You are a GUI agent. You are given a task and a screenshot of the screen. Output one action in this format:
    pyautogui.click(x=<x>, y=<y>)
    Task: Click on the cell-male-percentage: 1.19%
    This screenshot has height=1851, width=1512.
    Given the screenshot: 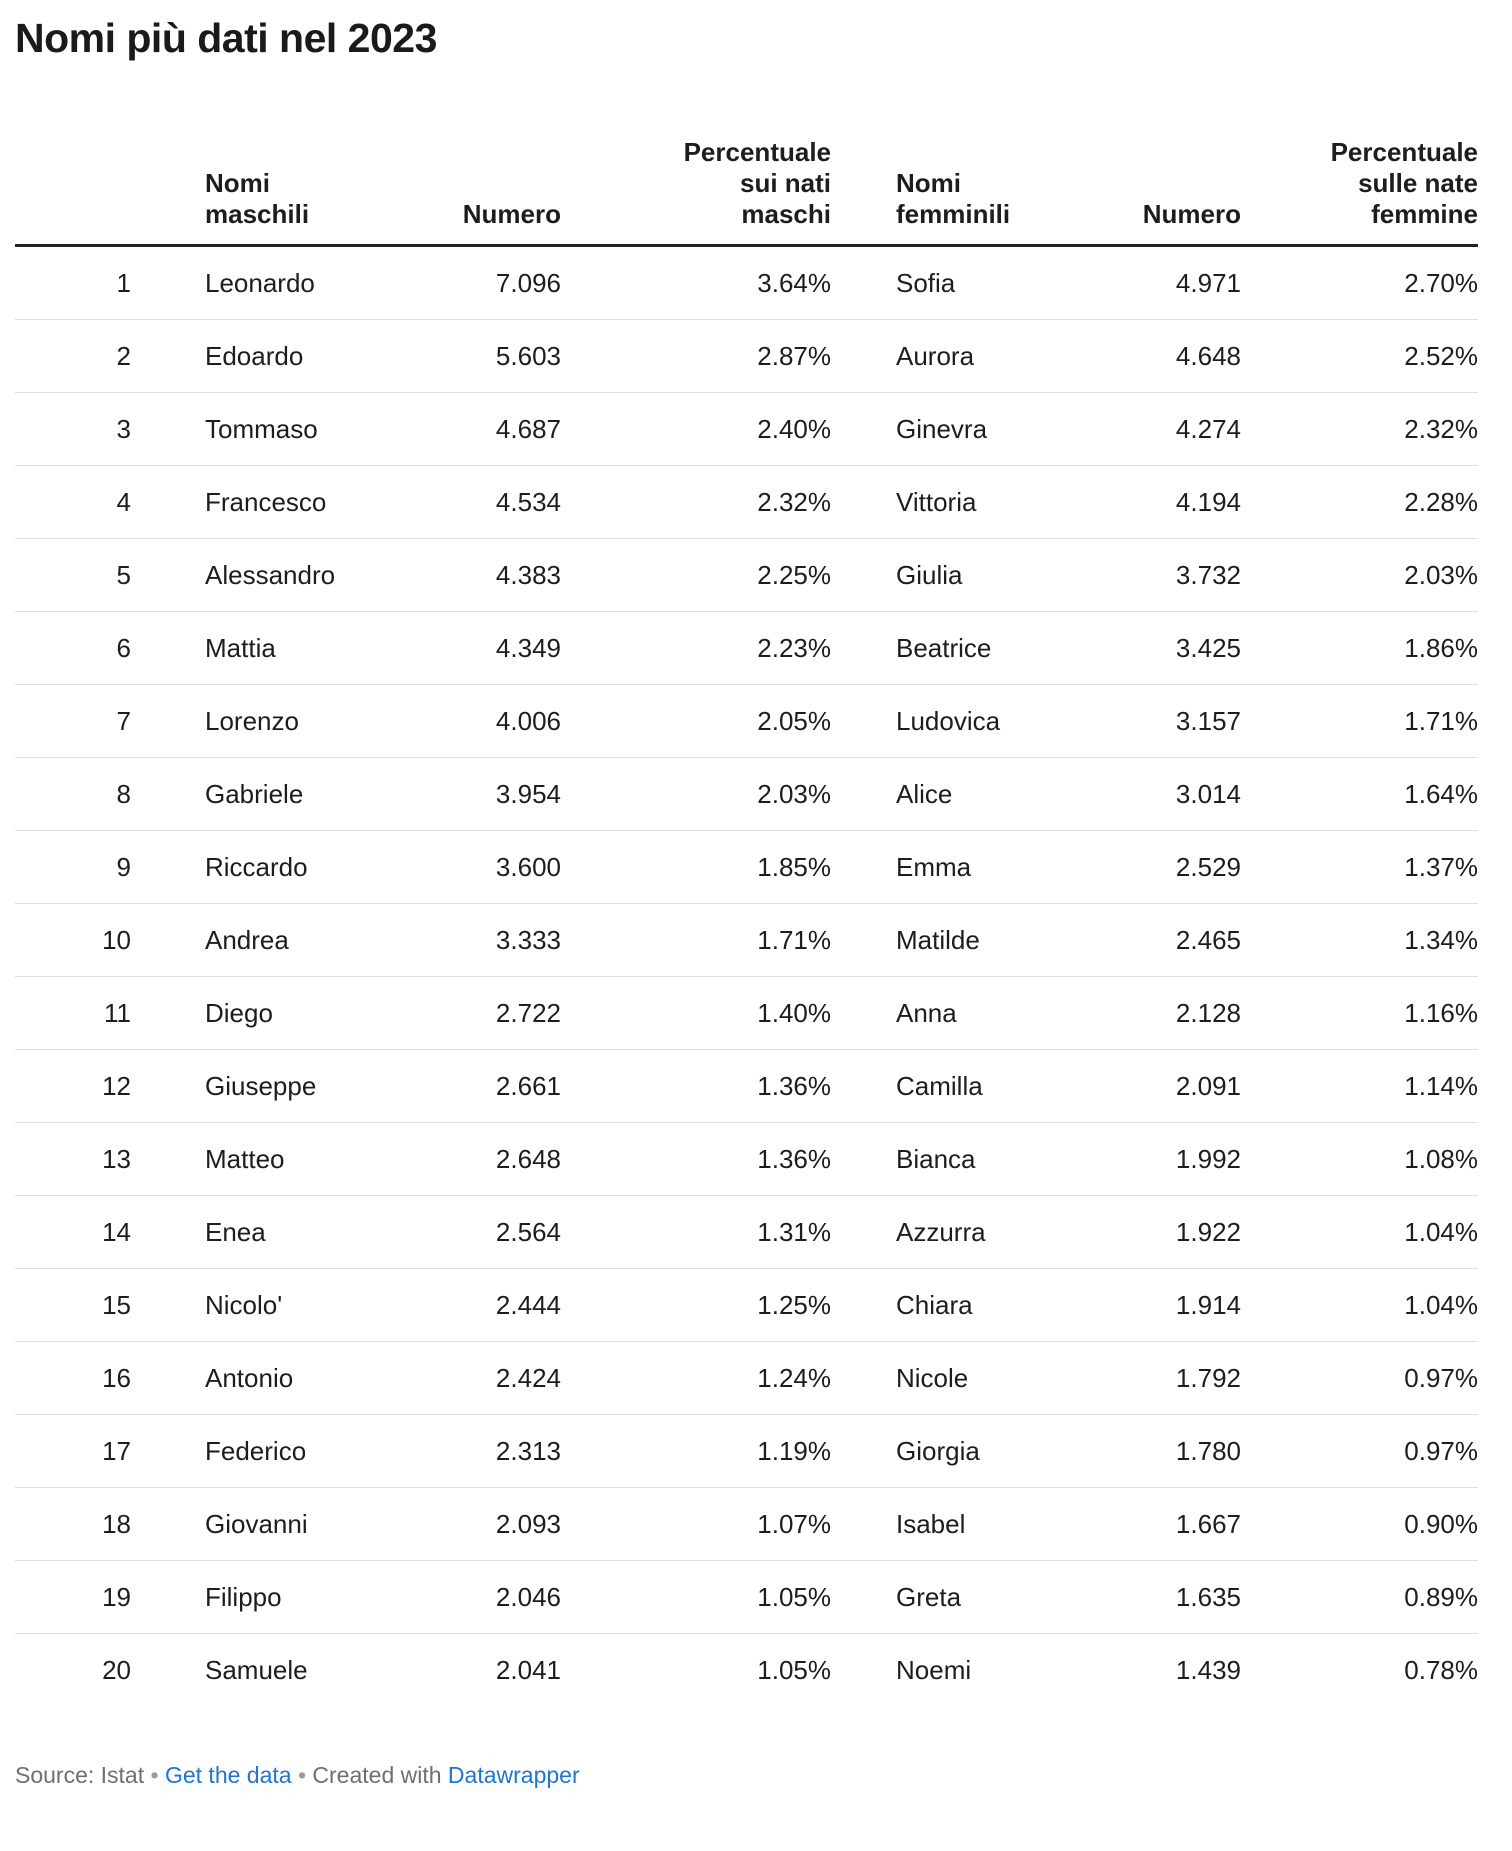 What is the action you would take?
    pyautogui.click(x=696, y=1451)
    